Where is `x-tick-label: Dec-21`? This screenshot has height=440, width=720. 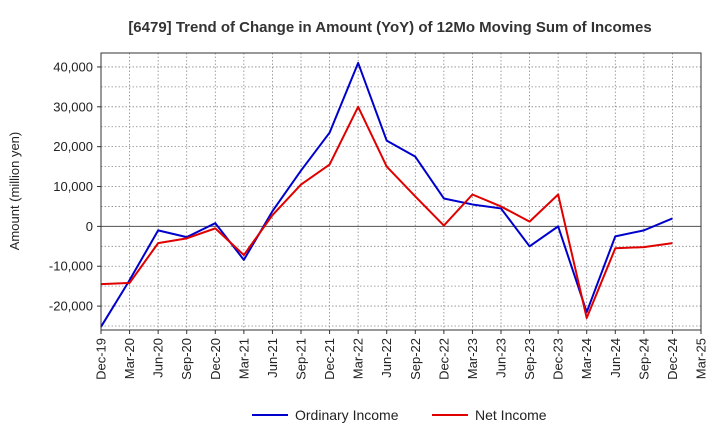 x-tick-label: Dec-21 is located at coordinates (329, 359).